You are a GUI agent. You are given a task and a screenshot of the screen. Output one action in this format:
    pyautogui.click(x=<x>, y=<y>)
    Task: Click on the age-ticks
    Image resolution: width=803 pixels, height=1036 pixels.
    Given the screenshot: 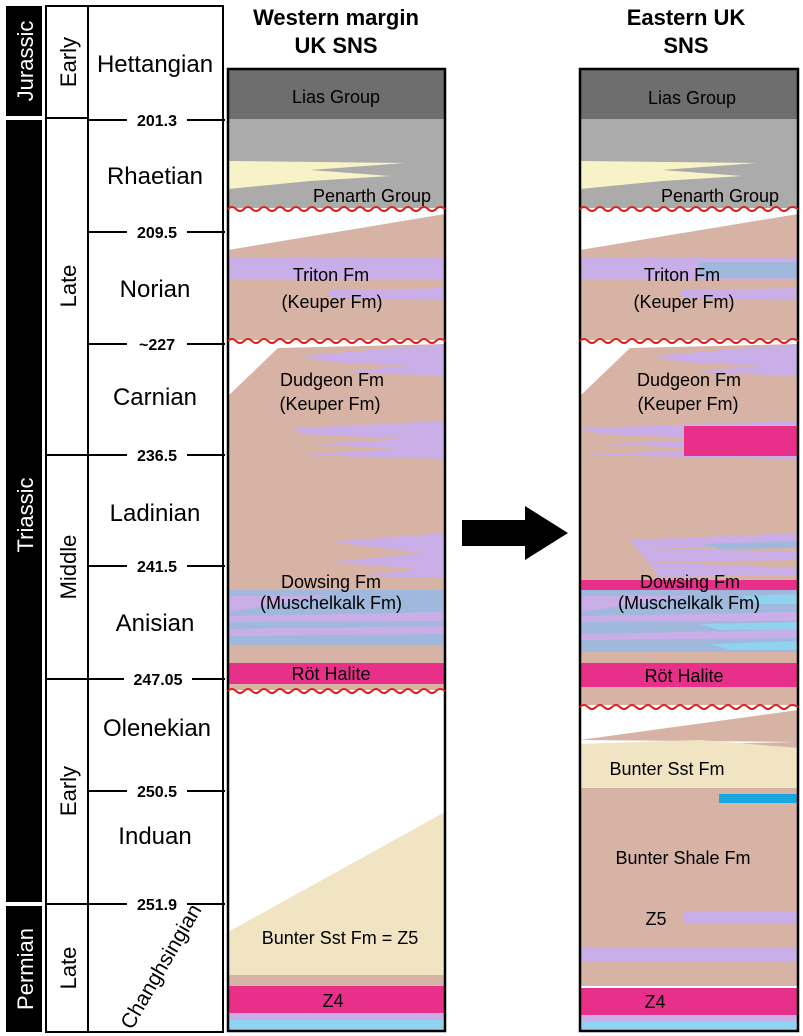 What is the action you would take?
    pyautogui.click(x=156, y=512)
    